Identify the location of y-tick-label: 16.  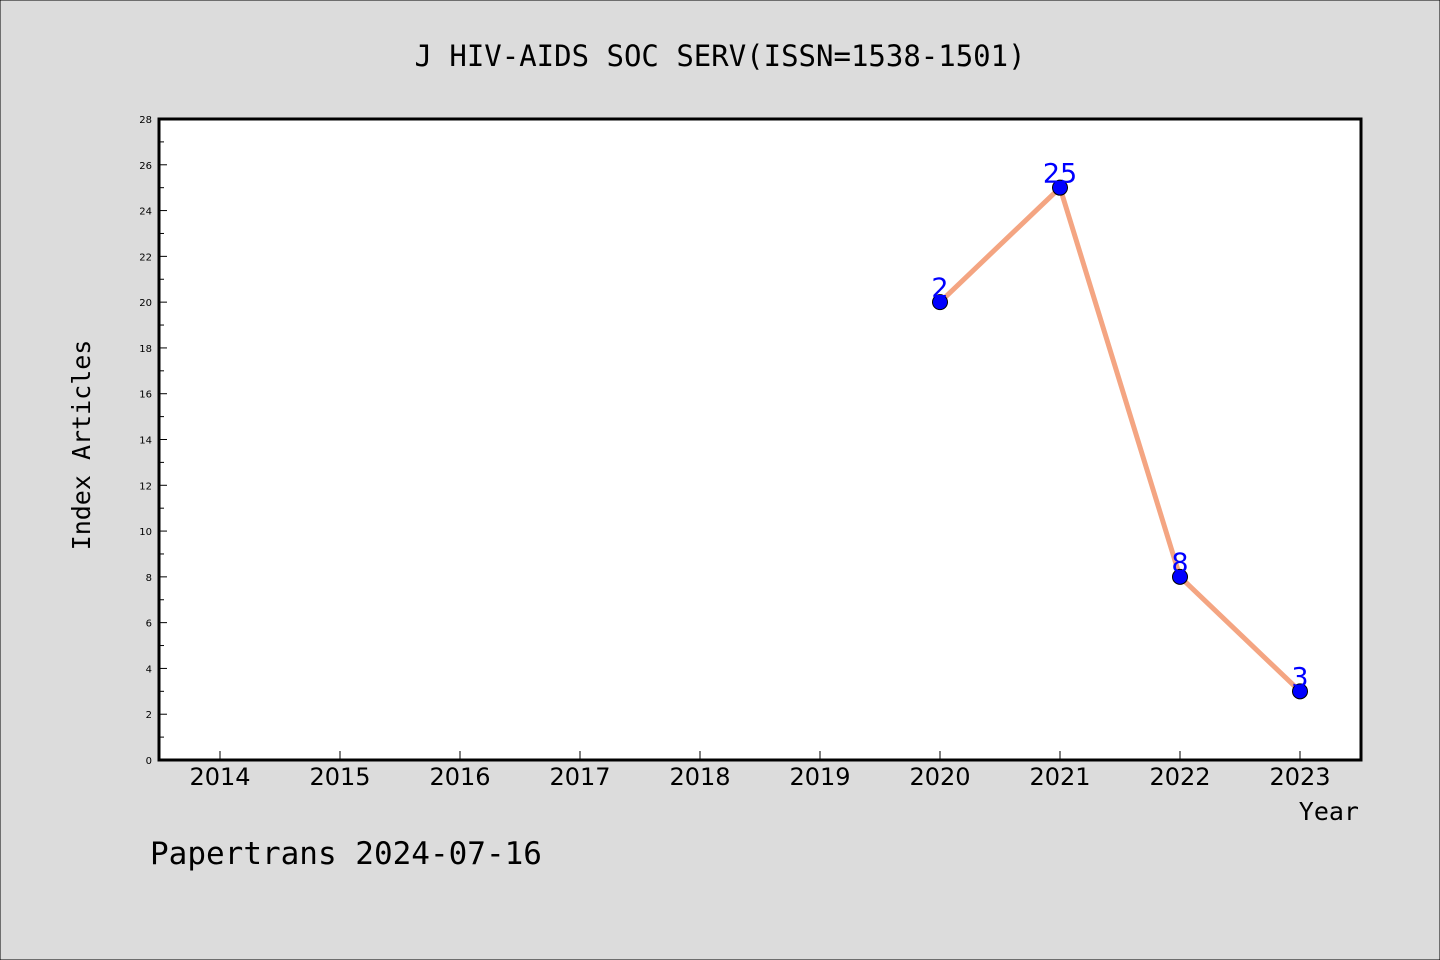
(145, 395).